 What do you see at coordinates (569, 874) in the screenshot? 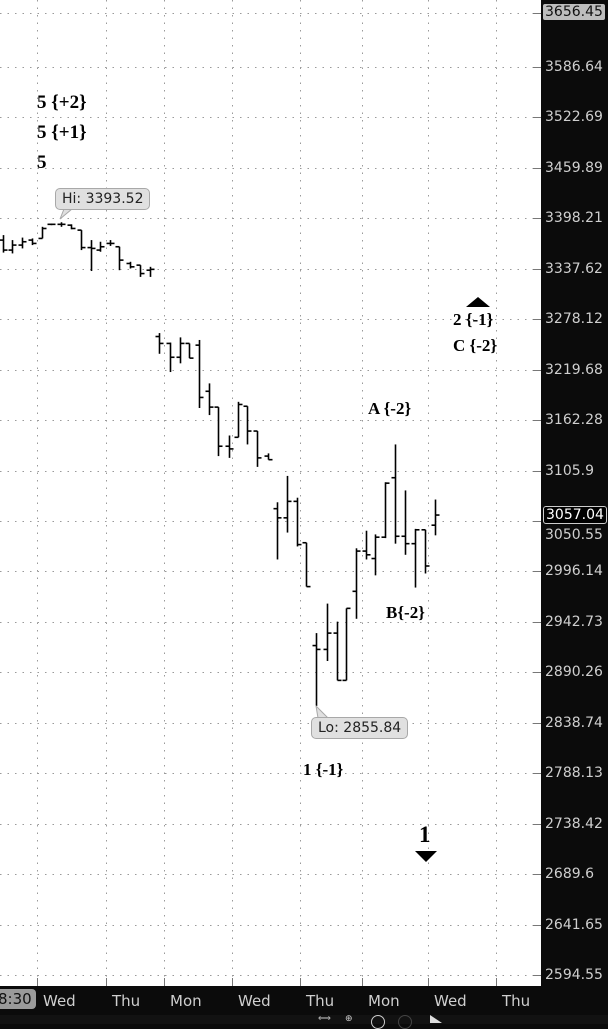
I see `y-tick-label: 2689.6` at bounding box center [569, 874].